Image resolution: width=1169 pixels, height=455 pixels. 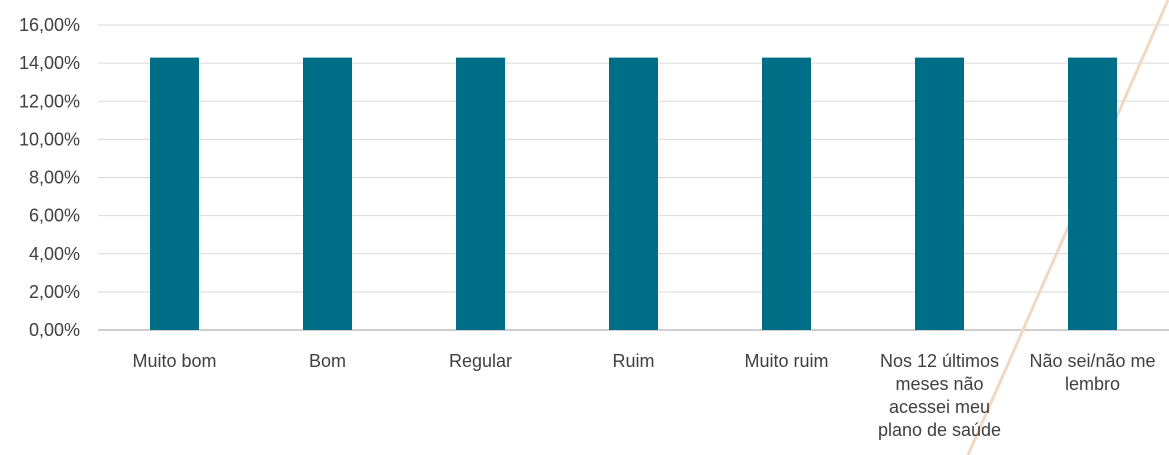 What do you see at coordinates (54, 216) in the screenshot?
I see `y-tick-label: 6,00%` at bounding box center [54, 216].